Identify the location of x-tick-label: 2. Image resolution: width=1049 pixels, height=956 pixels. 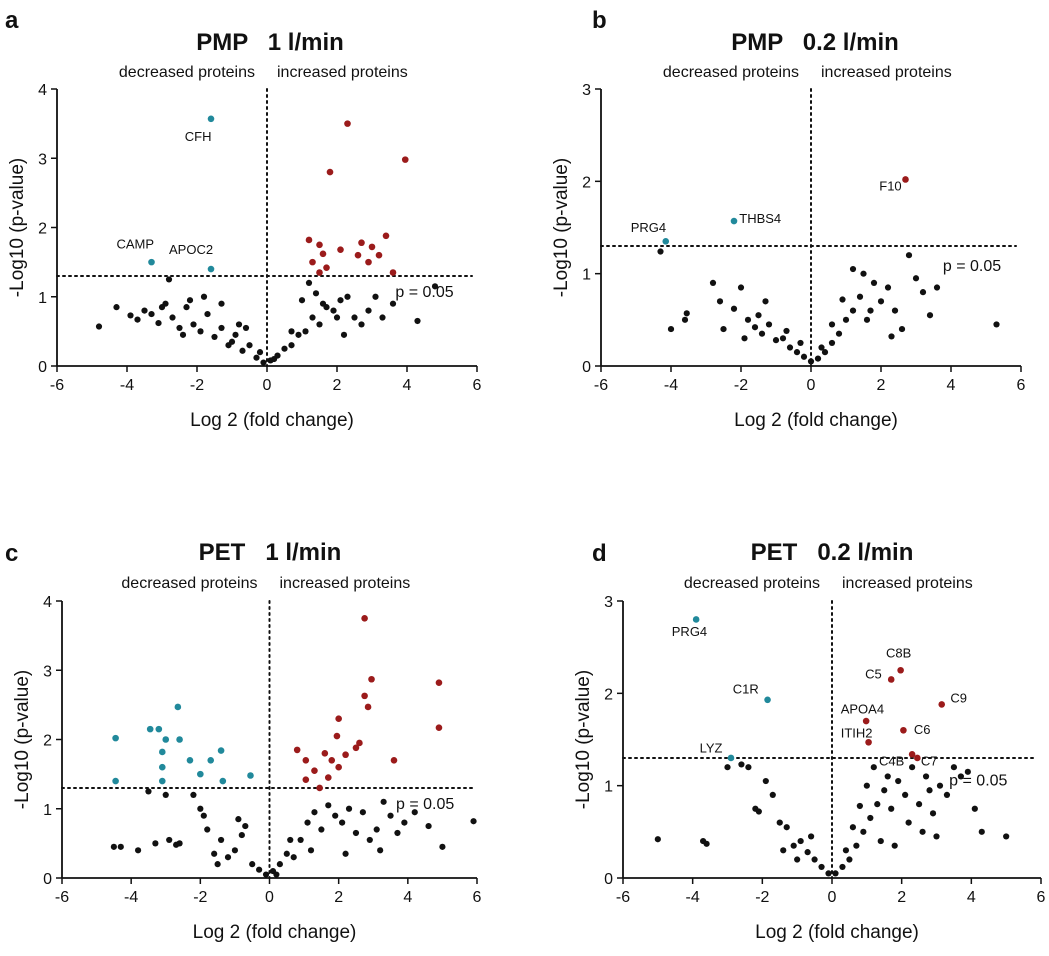
(337, 385).